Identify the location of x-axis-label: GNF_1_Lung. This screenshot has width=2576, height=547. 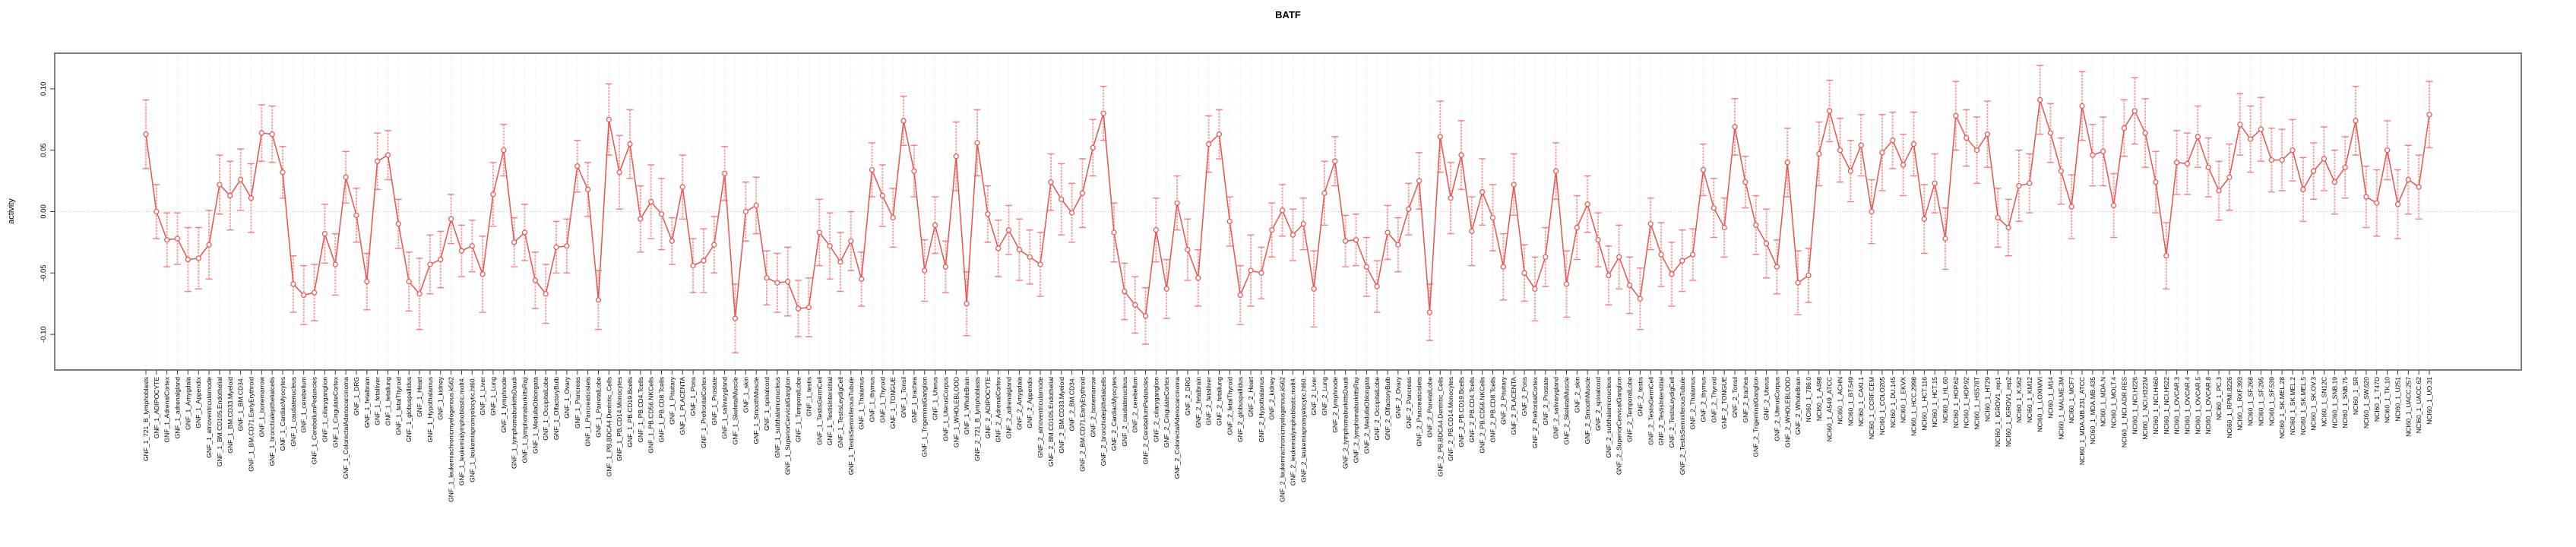
(493, 396).